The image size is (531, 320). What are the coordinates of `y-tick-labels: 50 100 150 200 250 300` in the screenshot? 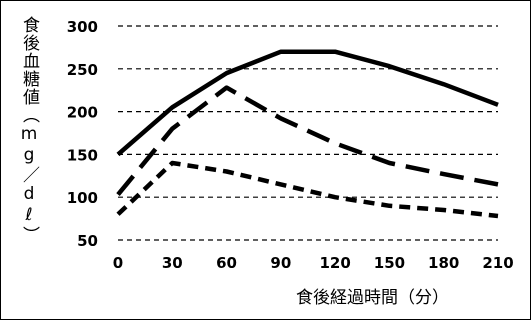 It's located at (82, 134).